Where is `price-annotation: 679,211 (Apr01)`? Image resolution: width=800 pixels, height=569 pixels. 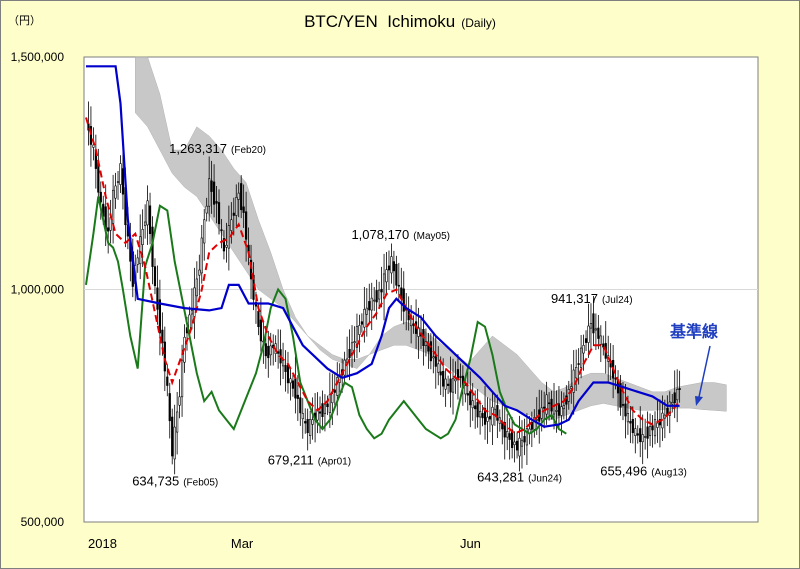 price-annotation: 679,211 (Apr01) is located at coordinates (309, 460).